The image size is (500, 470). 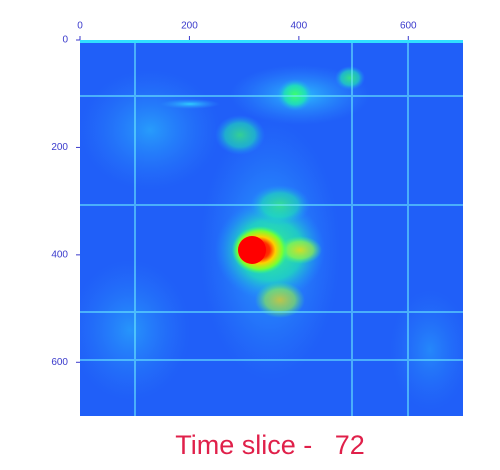 I want to click on x-tick-label: 400, so click(x=299, y=26).